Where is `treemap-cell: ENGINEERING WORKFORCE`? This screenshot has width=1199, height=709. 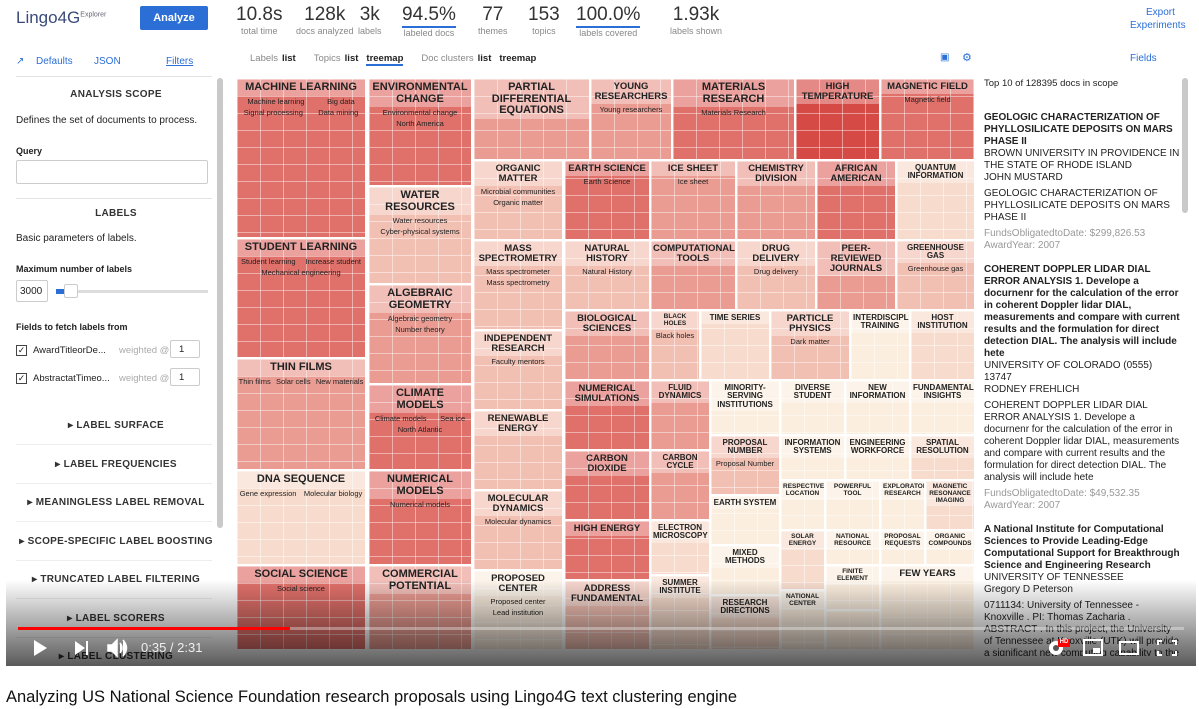 treemap-cell: ENGINEERING WORKFORCE is located at coordinates (877, 457).